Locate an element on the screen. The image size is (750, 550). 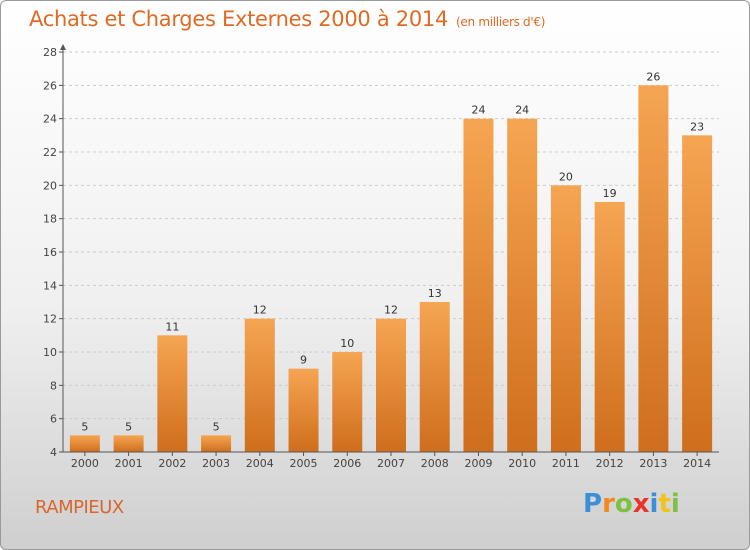
brand-letter: t is located at coordinates (664, 504).